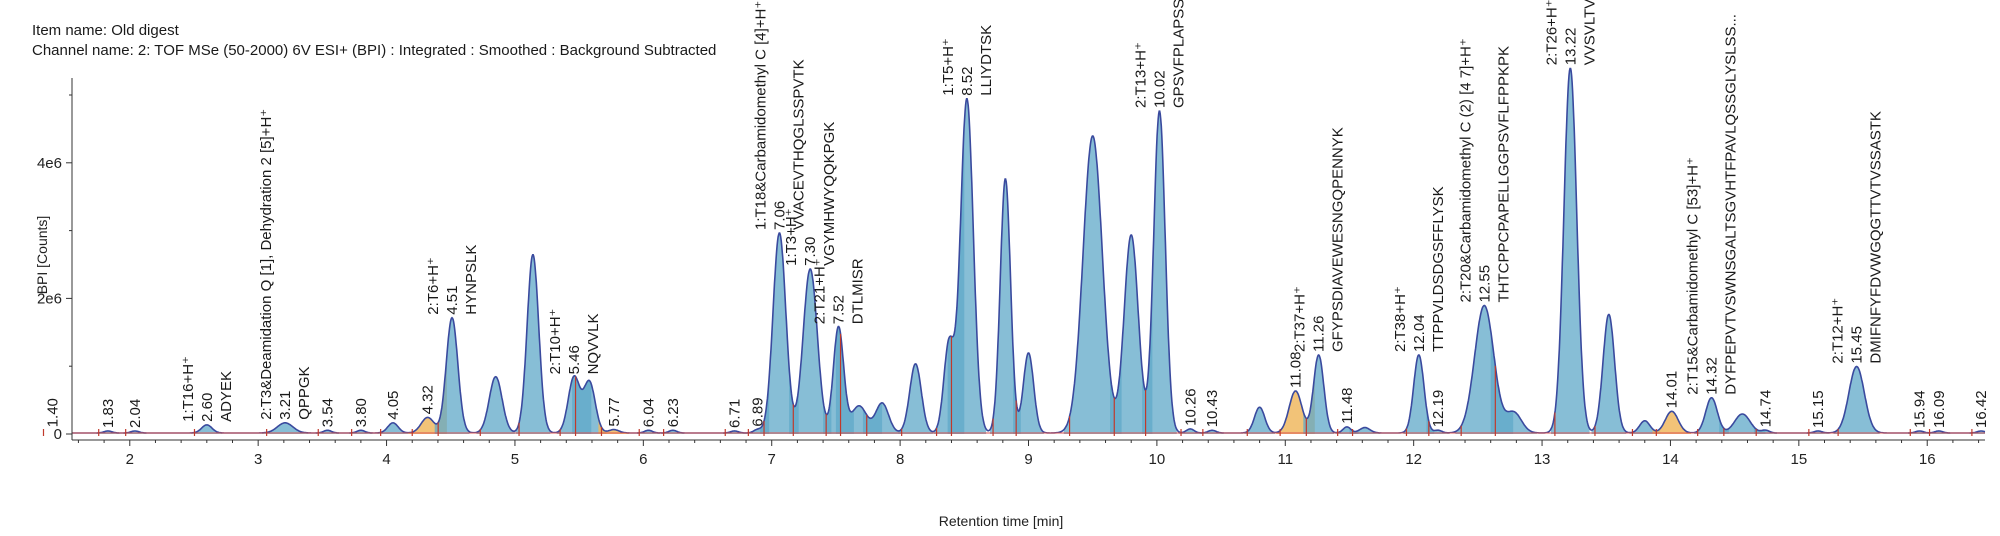  What do you see at coordinates (42, 255) in the screenshot?
I see `y-axis-title: BPI [Counts]` at bounding box center [42, 255].